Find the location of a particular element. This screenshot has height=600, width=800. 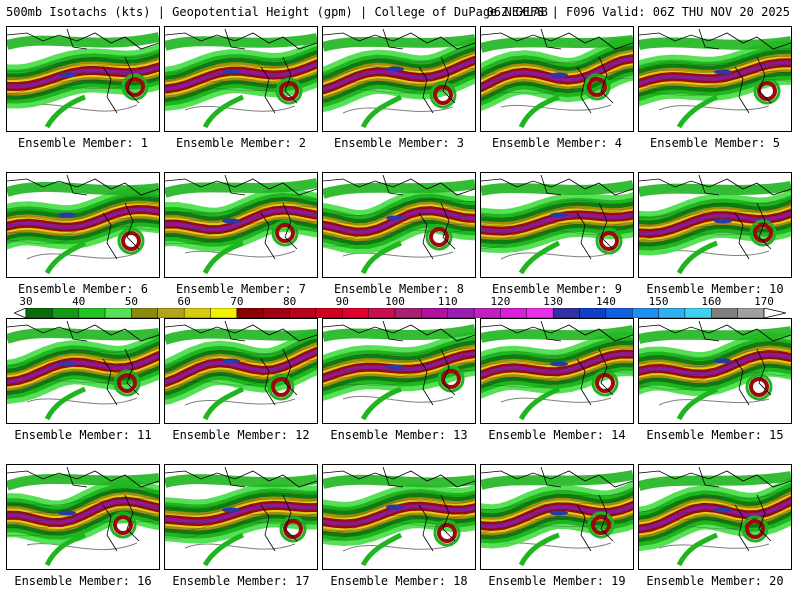

colorbar-tick-label: 80 is located at coordinates (289, 301).